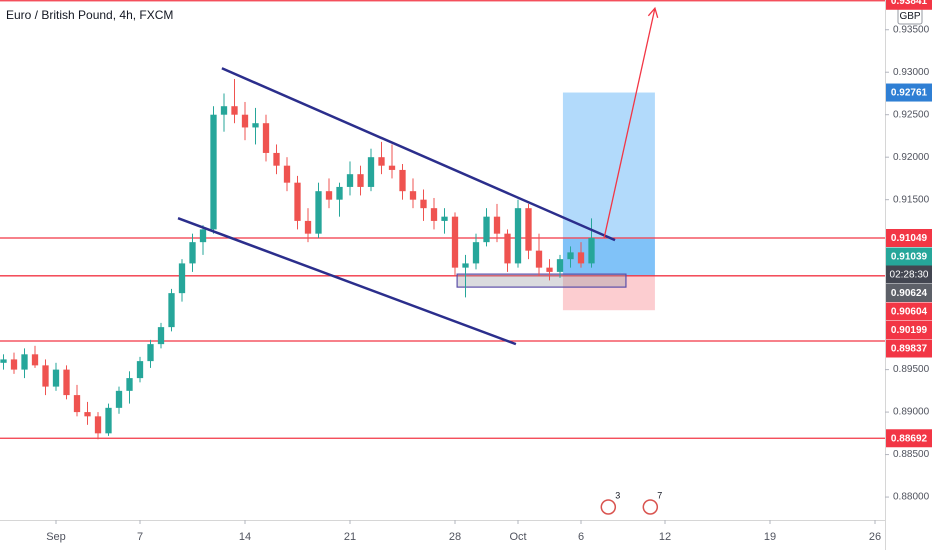 The height and width of the screenshot is (550, 932). I want to click on y-tick-label: 0.89500, so click(911, 369).